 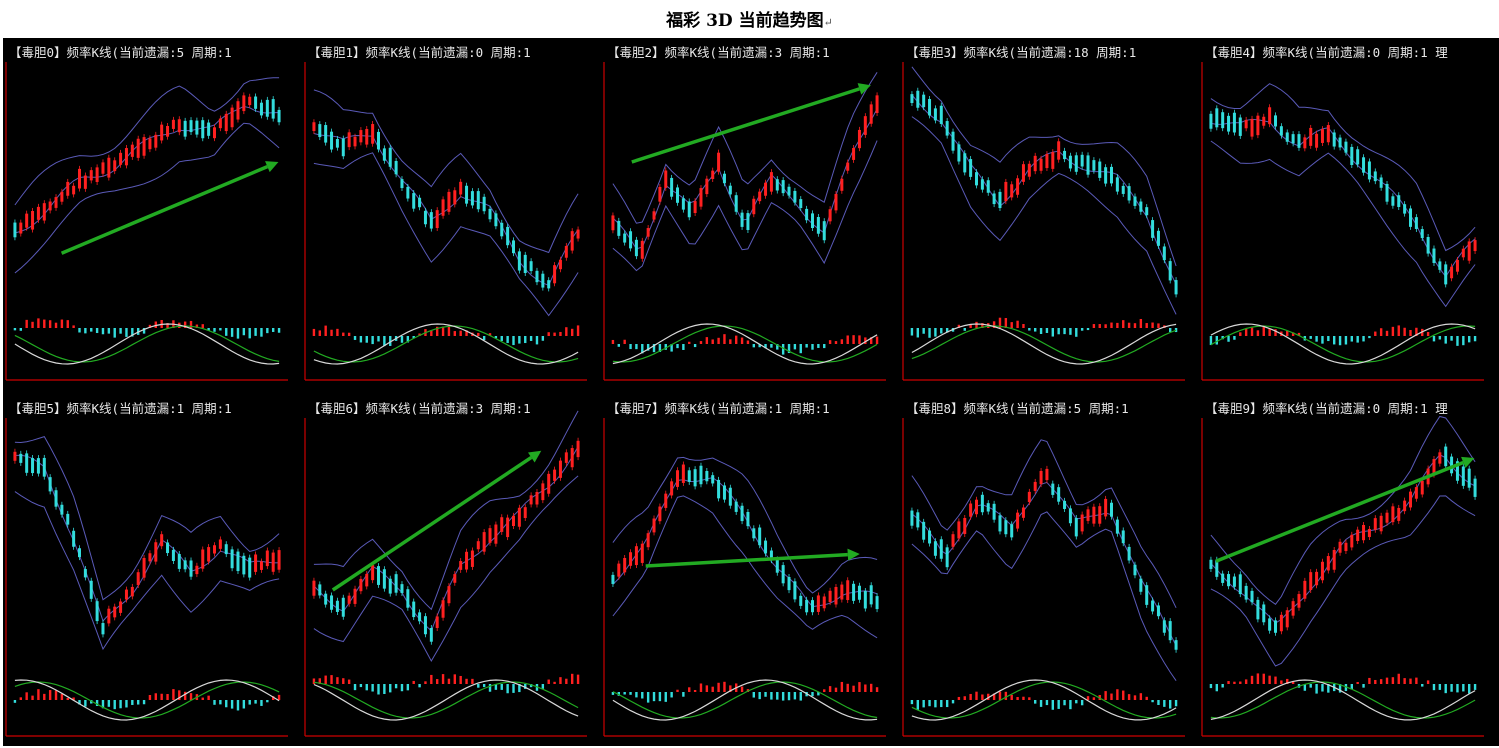 I want to click on panel-chart-svg, so click(x=1043, y=577).